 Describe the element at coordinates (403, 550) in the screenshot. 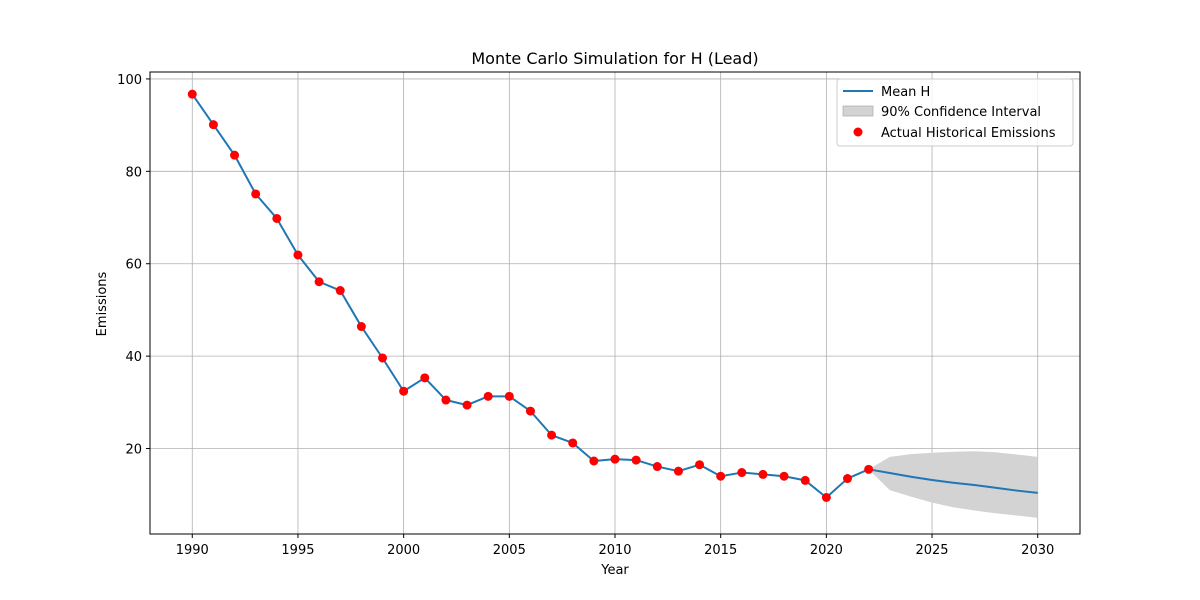

I see `x-tick-label: 2000` at that location.